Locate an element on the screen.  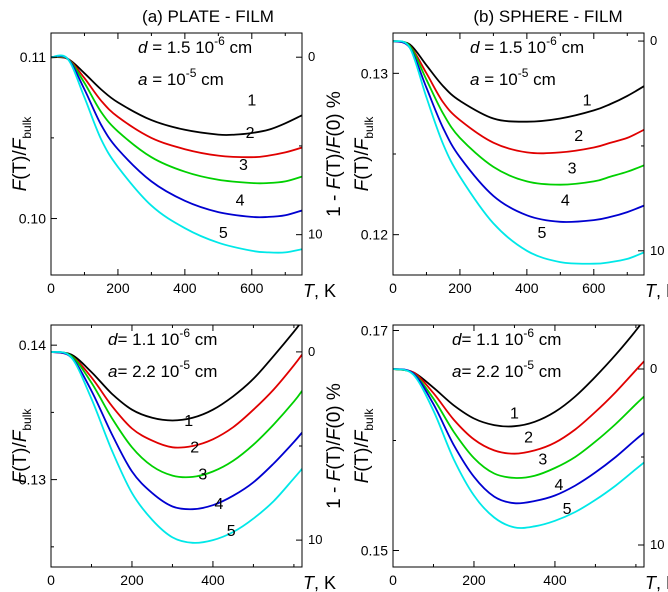
y-tick-label: 0.14 is located at coordinates (32, 345).